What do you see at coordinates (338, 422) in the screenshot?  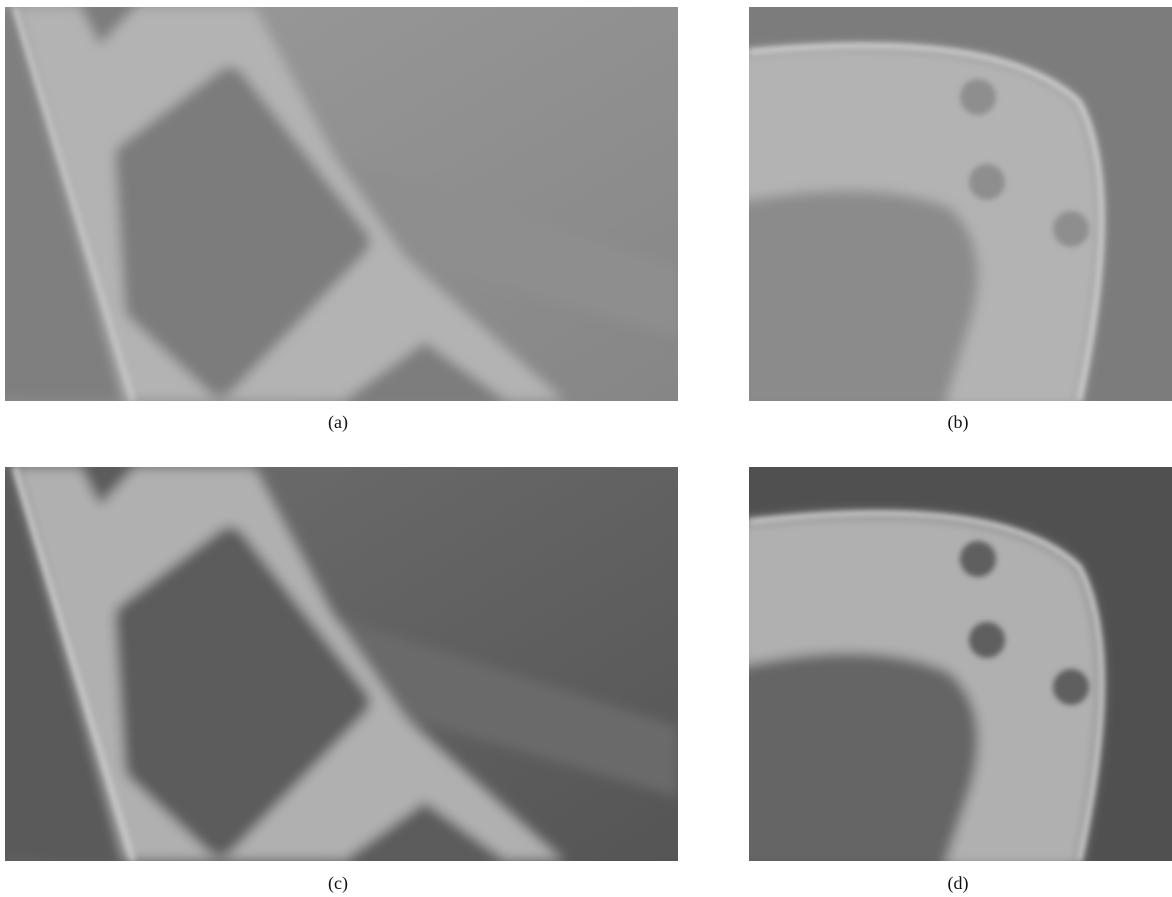 I see `caption: (a)` at bounding box center [338, 422].